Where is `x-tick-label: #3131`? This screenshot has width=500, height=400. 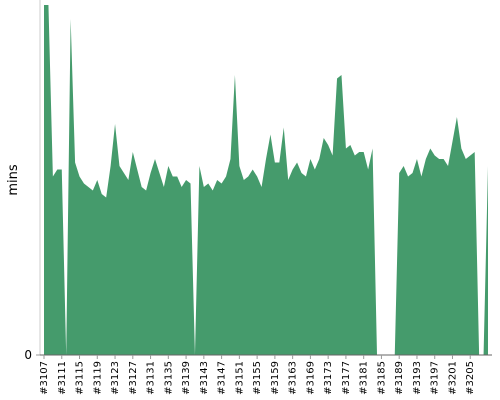 x-tick-label: #3131 is located at coordinates (151, 378).